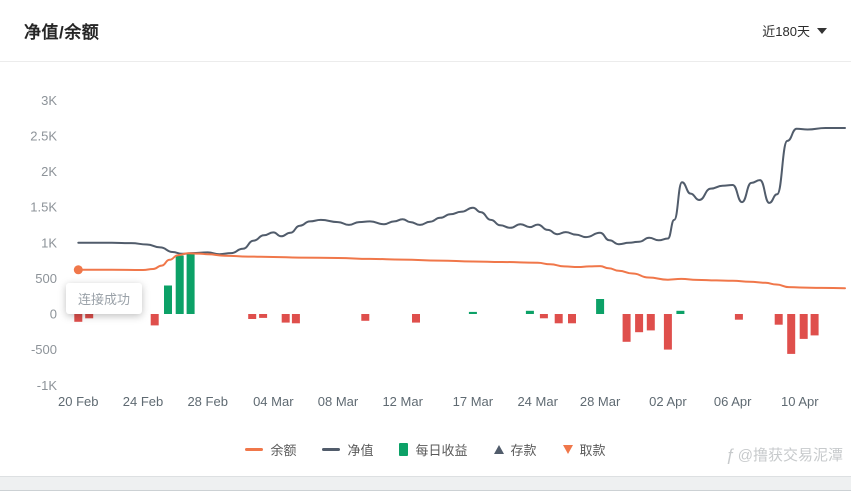 This screenshot has height=491, width=851. I want to click on y-axis-tick: 2.5K, so click(43, 135).